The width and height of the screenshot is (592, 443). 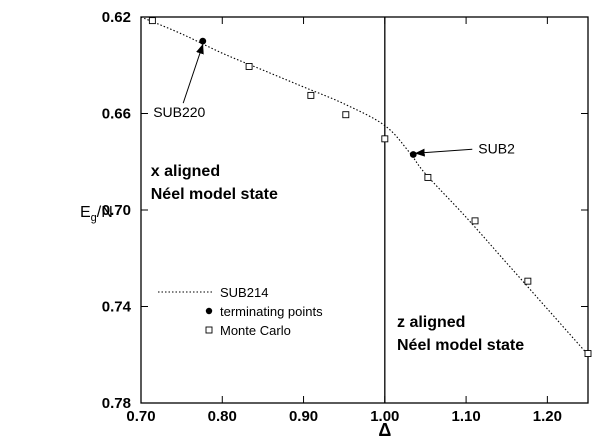 I want to click on legend-entry-label: Monte Carlo, so click(x=255, y=330).